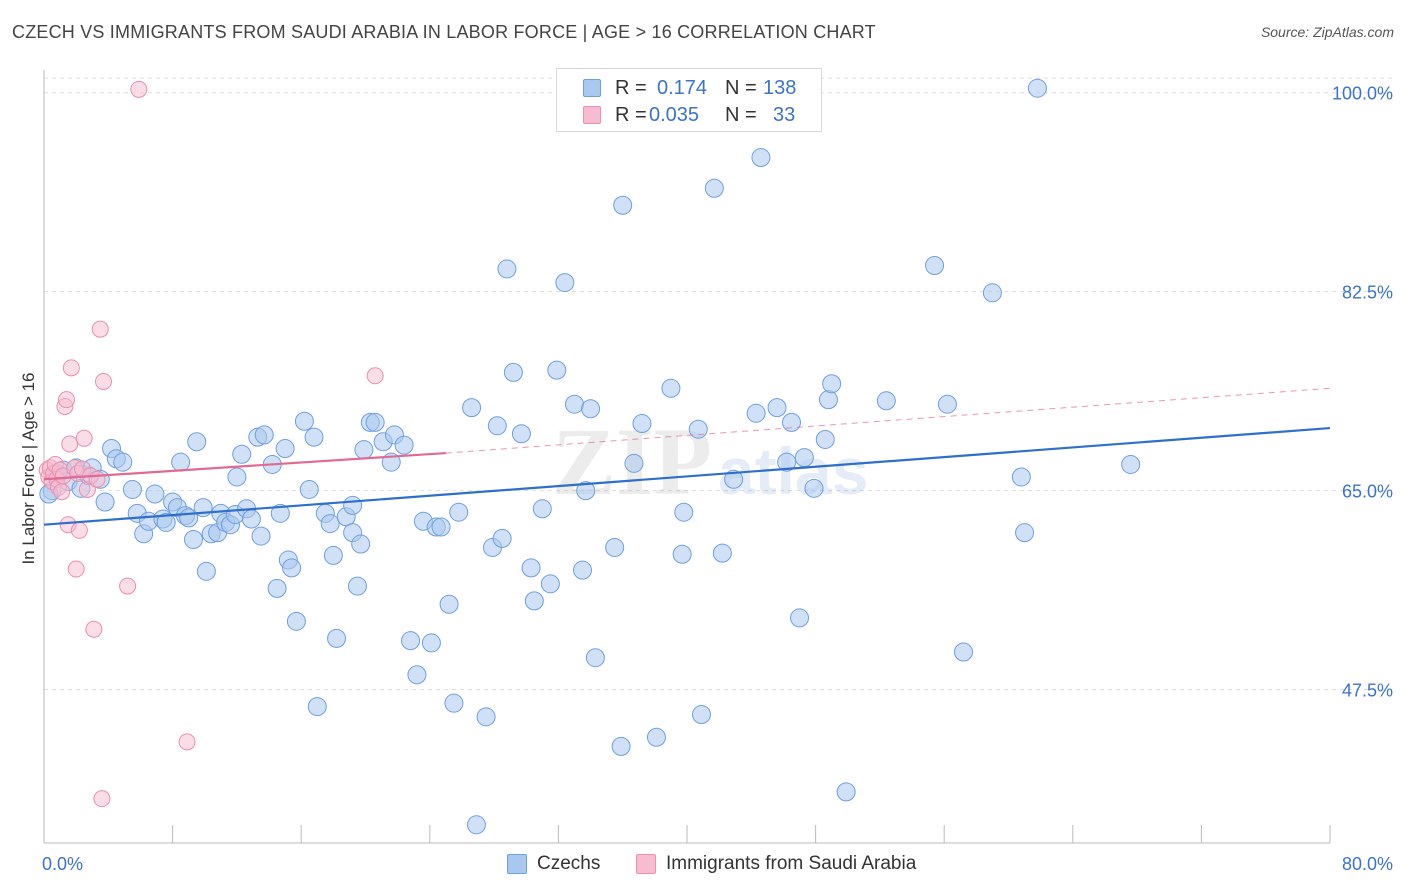 The height and width of the screenshot is (892, 1406). What do you see at coordinates (646, 864) in the screenshot?
I see `saudi-swatch` at bounding box center [646, 864].